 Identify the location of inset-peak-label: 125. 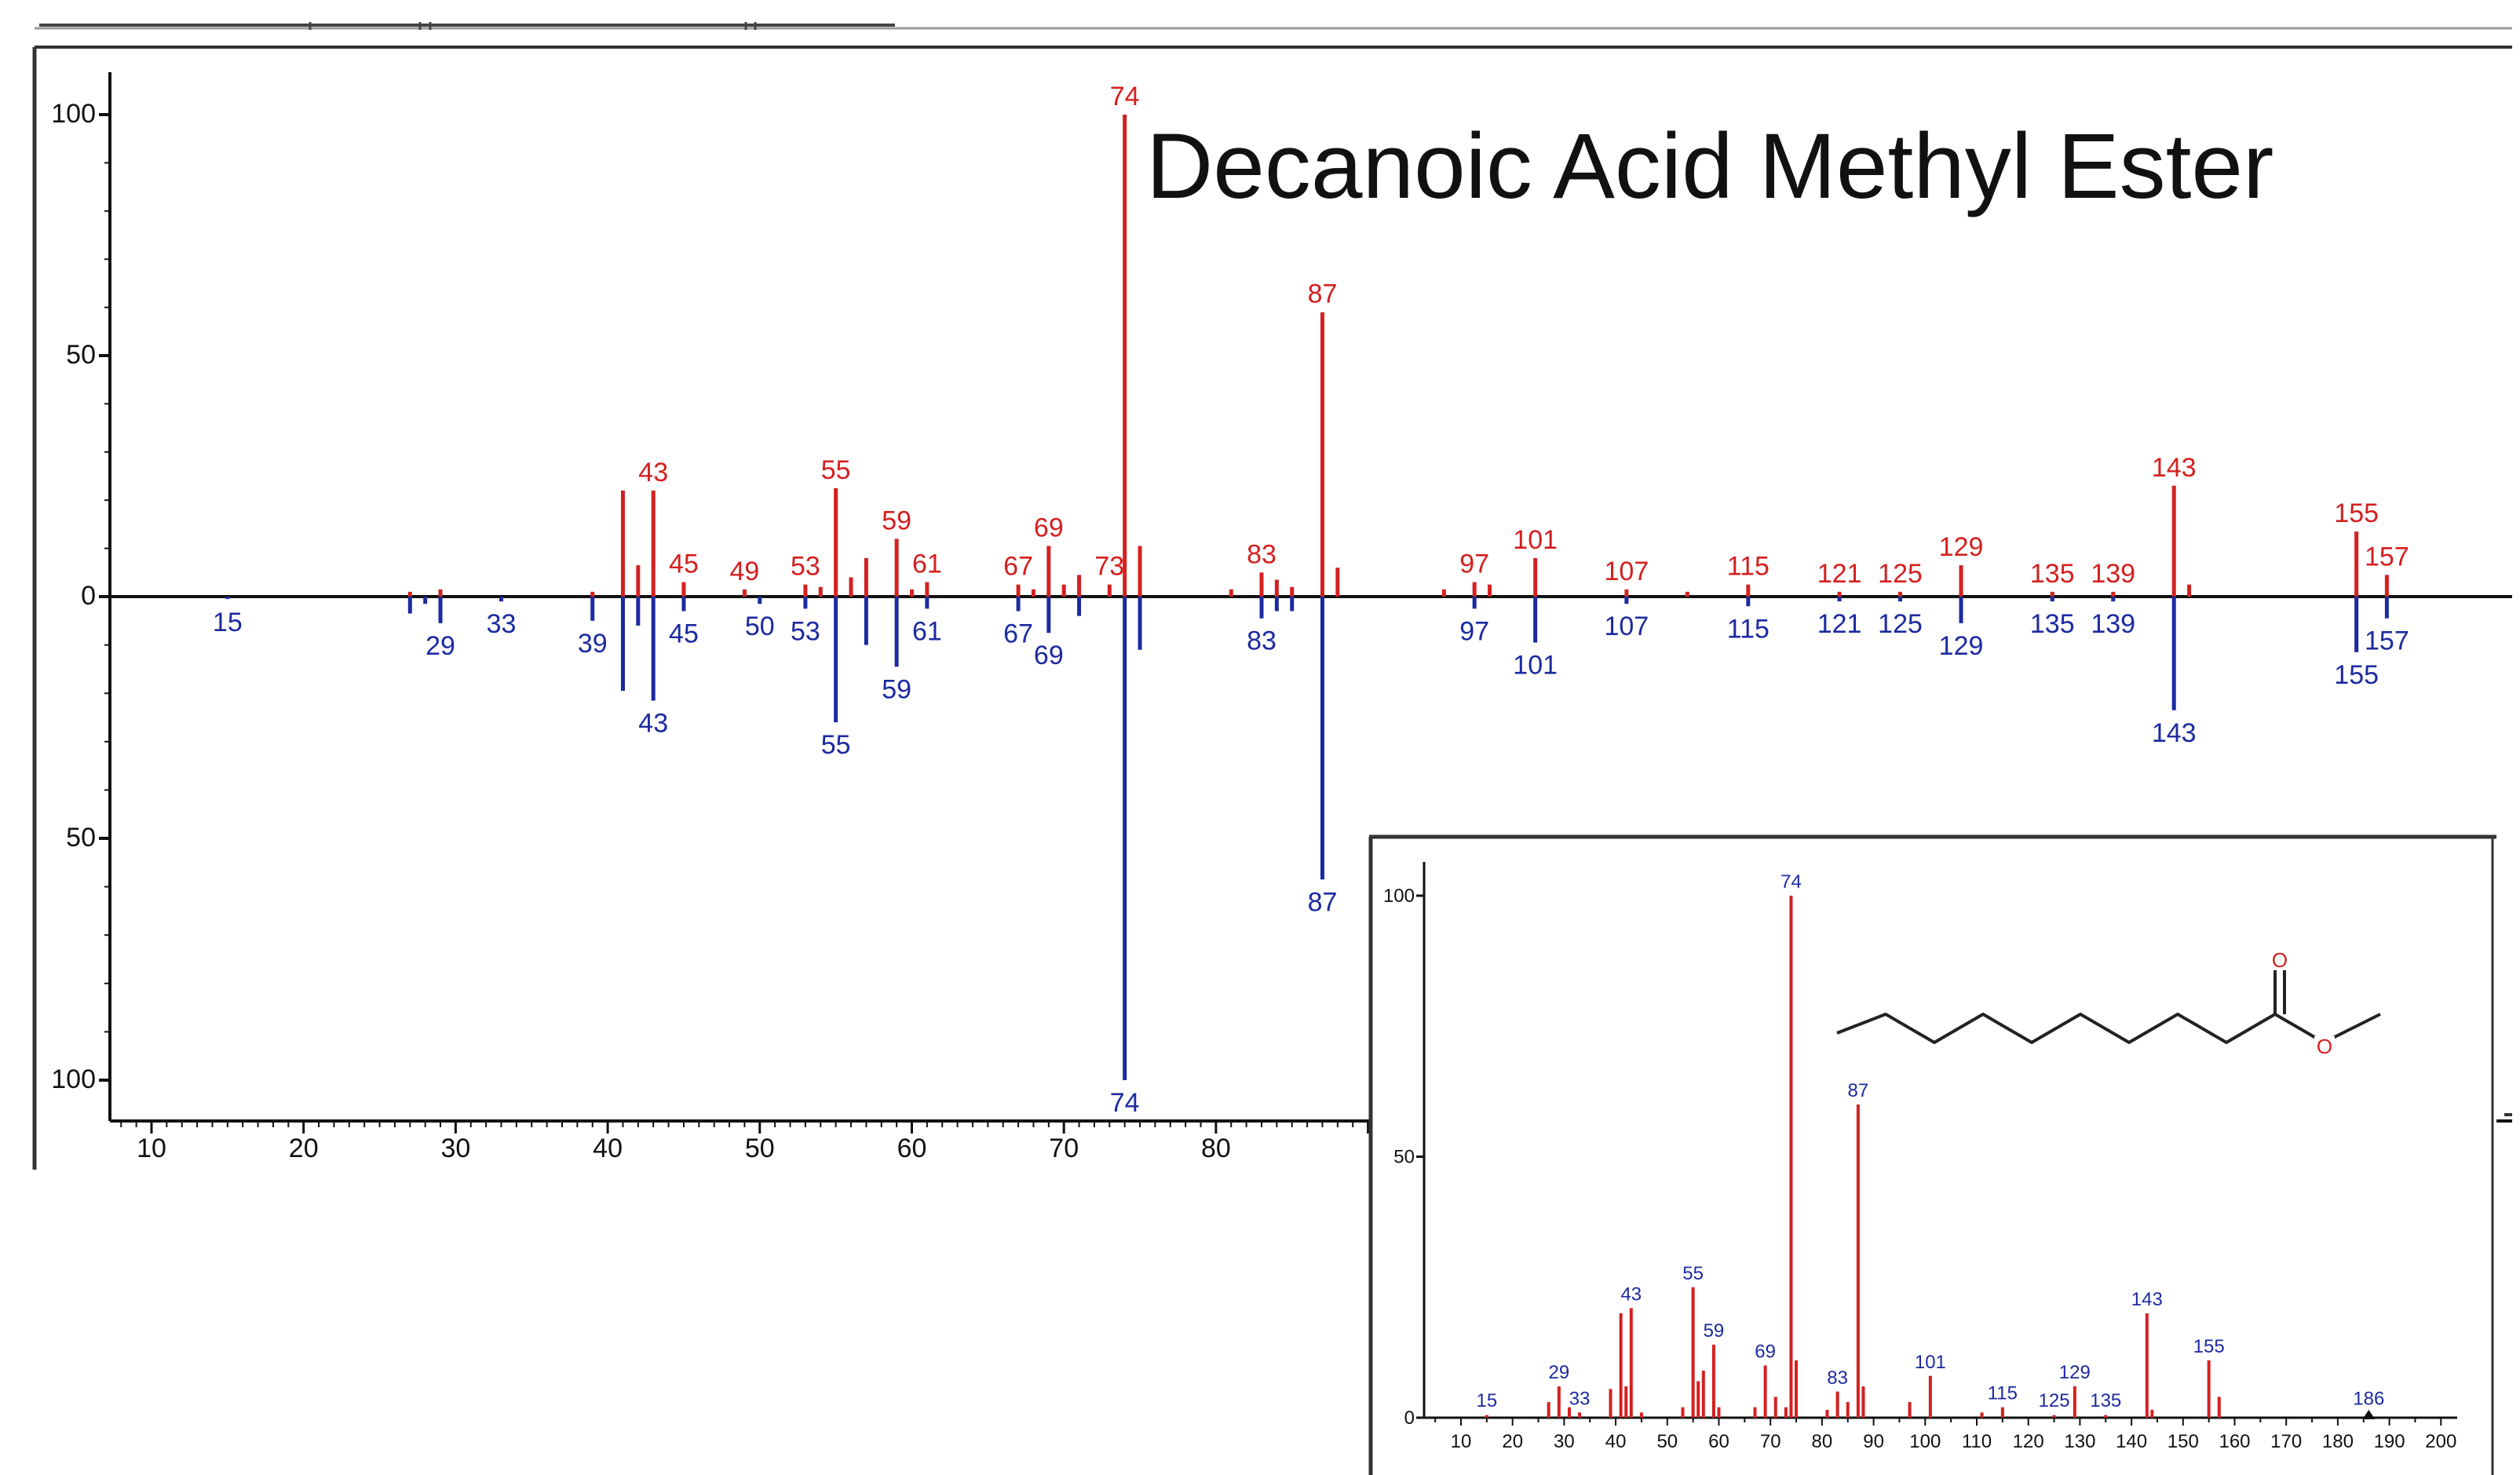
(2054, 1400).